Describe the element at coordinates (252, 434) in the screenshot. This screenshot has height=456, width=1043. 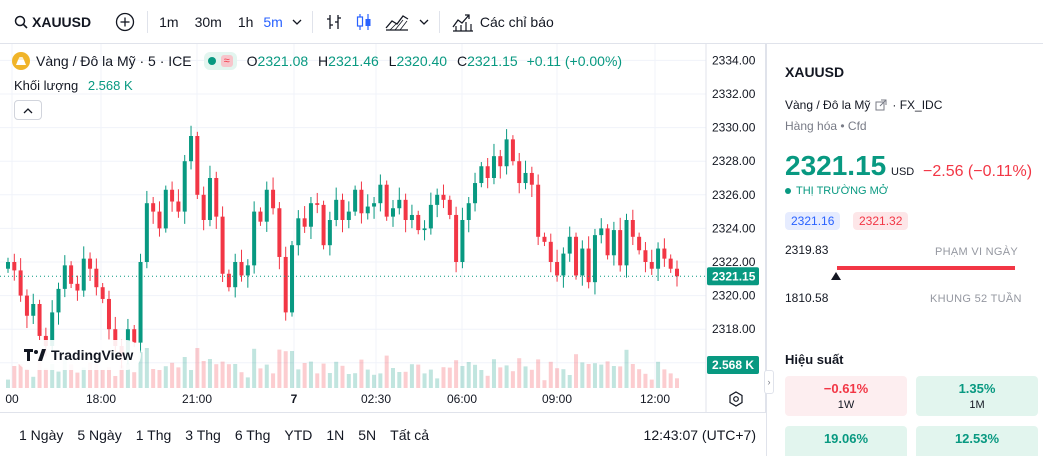
I see `range-6m: 6 Thg` at that location.